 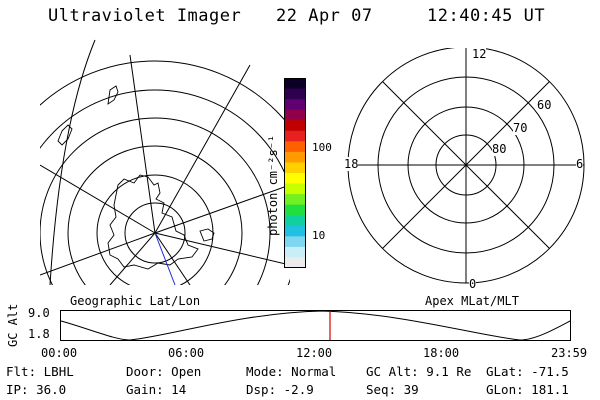 What do you see at coordinates (322, 147) in the screenshot?
I see `colorbar-tick-100: 100` at bounding box center [322, 147].